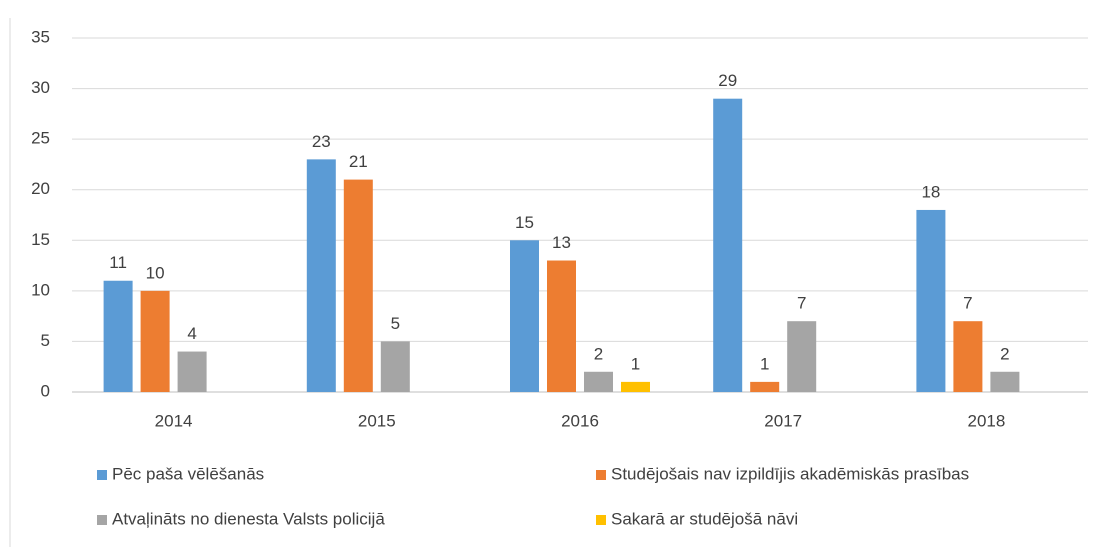  Describe the element at coordinates (40, 239) in the screenshot. I see `y-tick-label: 15` at that location.